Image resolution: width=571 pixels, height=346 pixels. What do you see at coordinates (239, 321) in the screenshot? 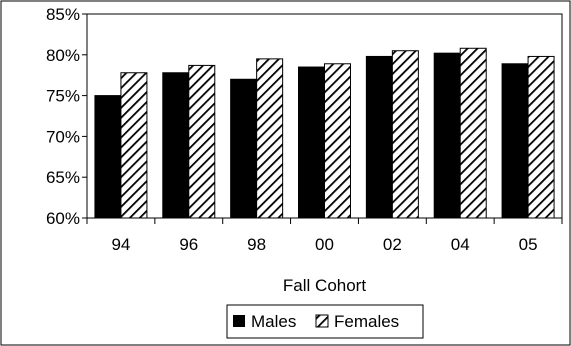
I see `legend-swatch-males` at bounding box center [239, 321].